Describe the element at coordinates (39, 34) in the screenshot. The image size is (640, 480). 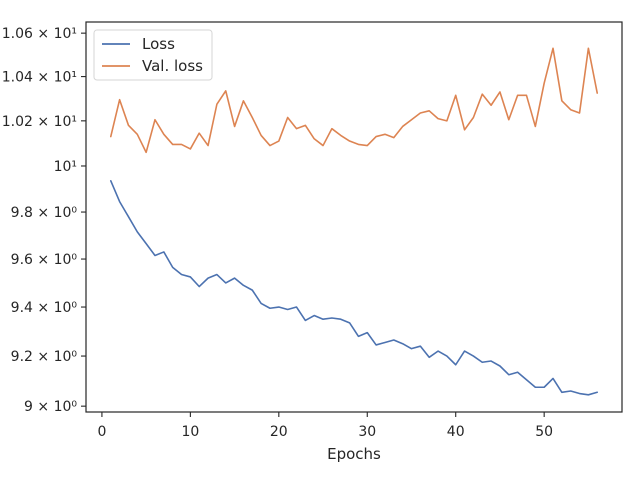
I see `y-tick-label: 1.06 × 10¹` at that location.